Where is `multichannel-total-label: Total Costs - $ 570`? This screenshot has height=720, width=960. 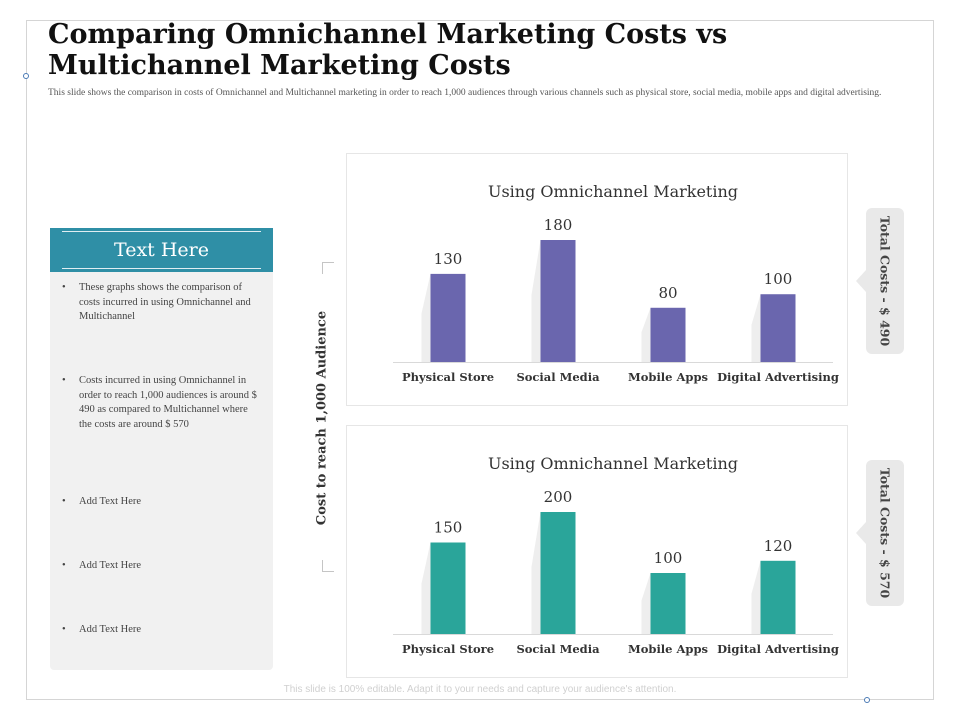 multichannel-total-label: Total Costs - $ 570 is located at coordinates (885, 533).